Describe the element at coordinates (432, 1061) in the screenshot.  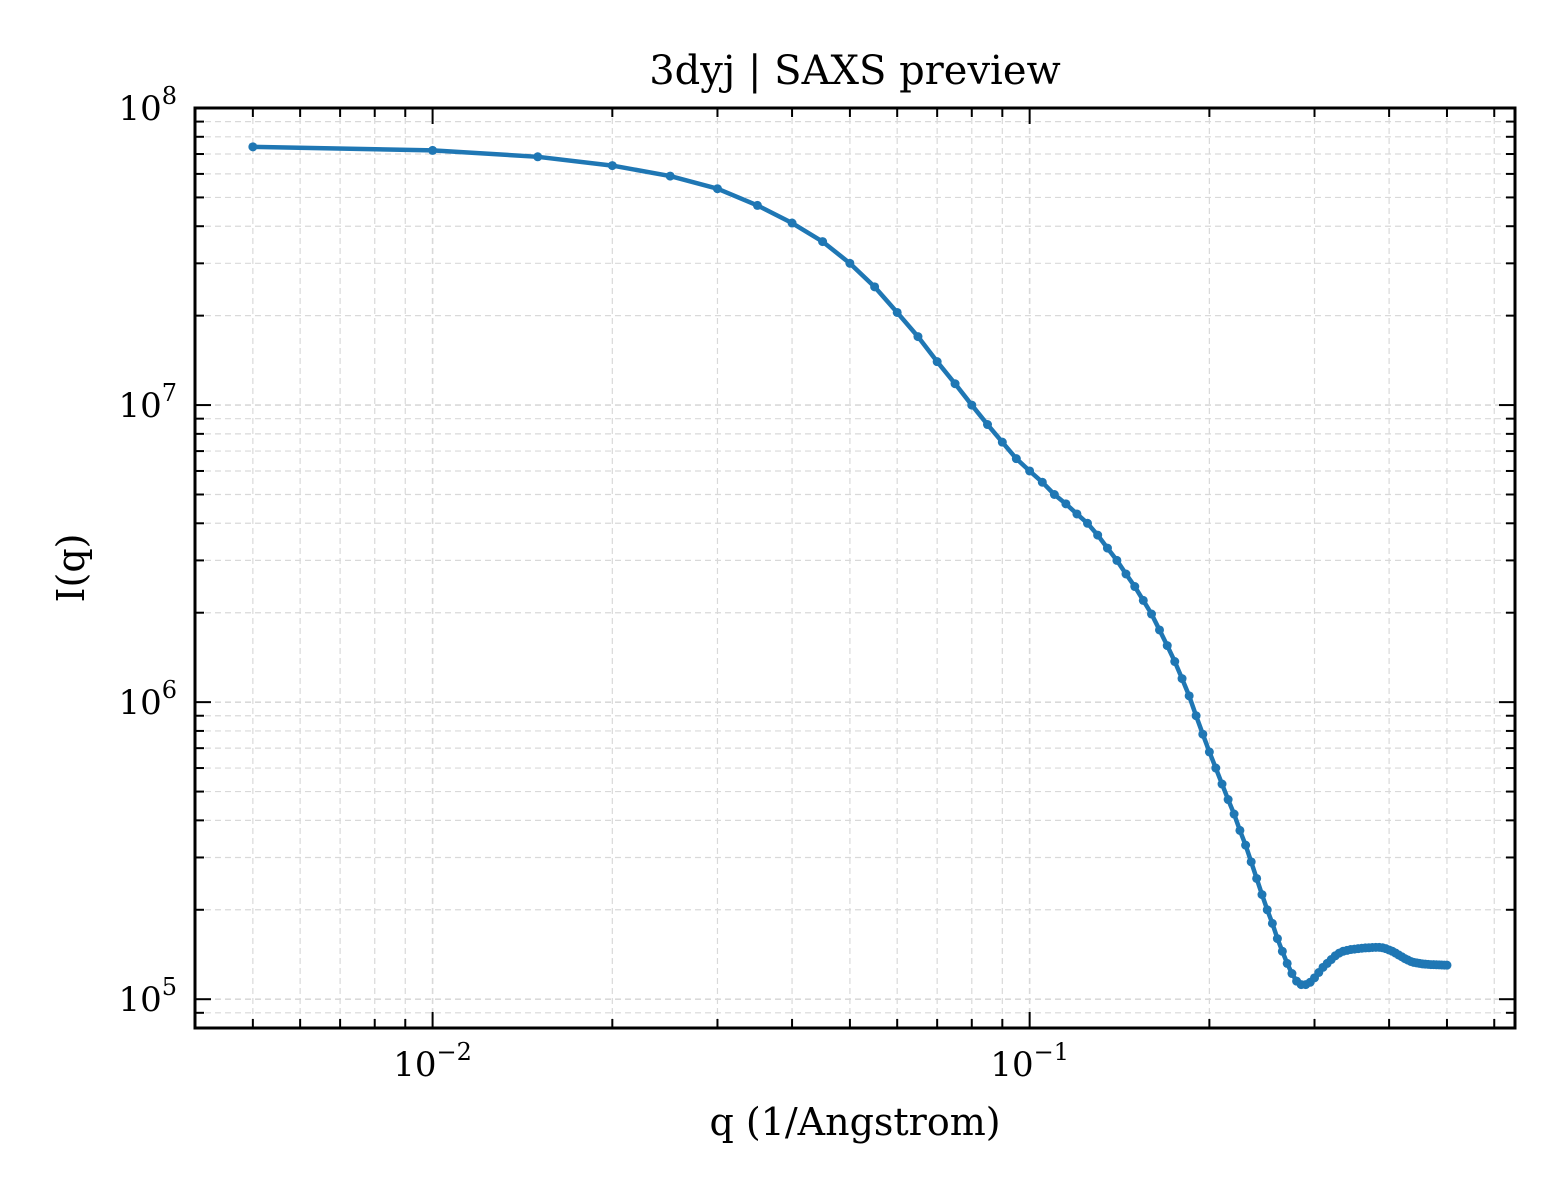
I see `x-tick-label: 10⁻²` at that location.